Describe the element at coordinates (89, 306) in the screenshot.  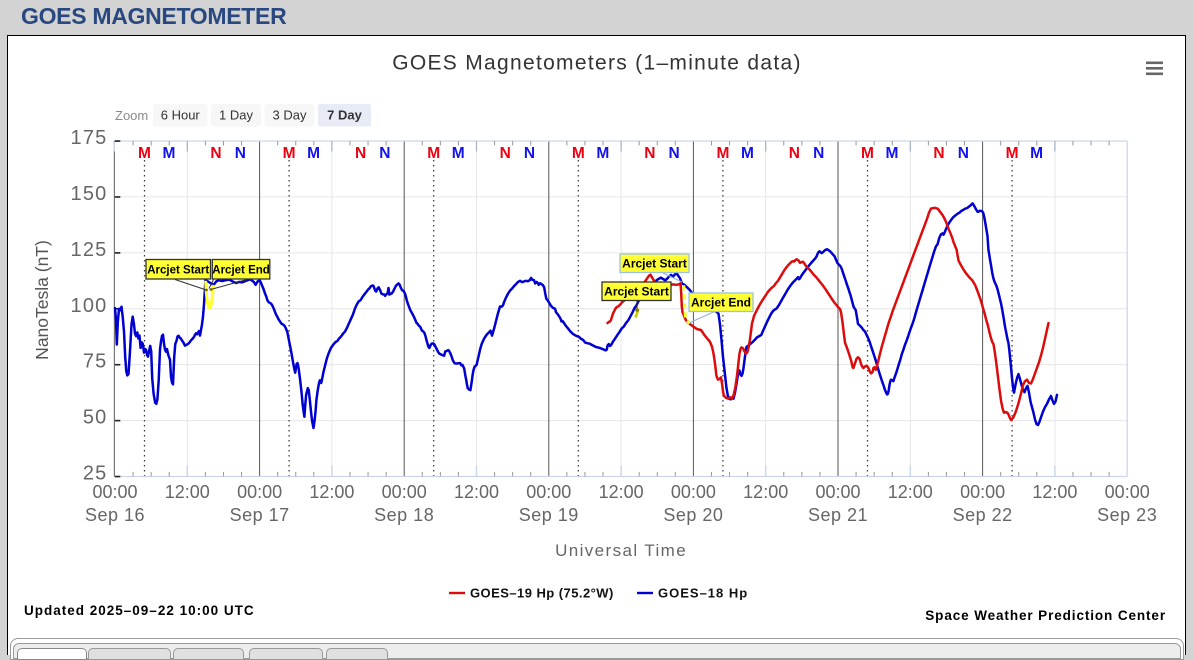
I see `svg-text: 100` at that location.